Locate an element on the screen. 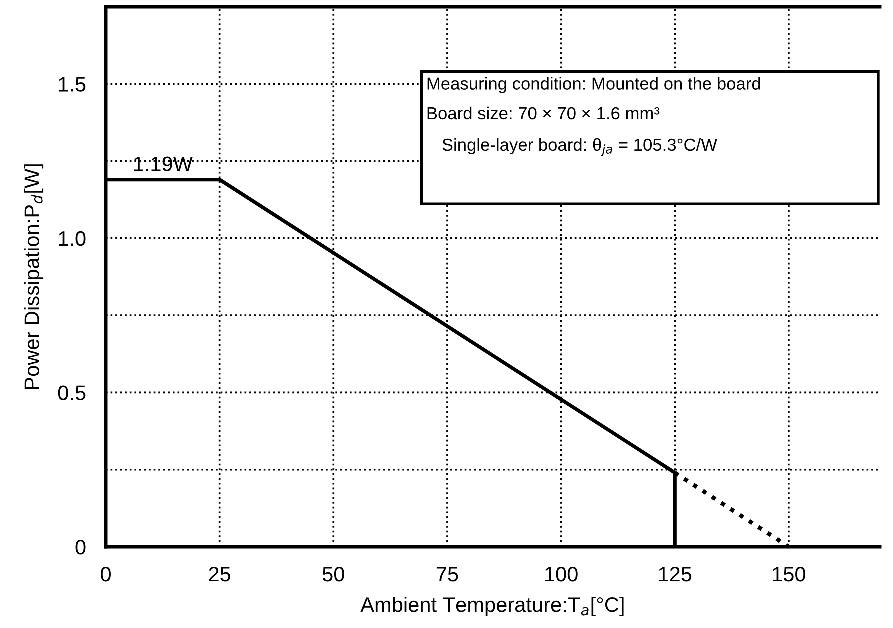 The width and height of the screenshot is (893, 628). y-tick-label: 0.5 is located at coordinates (72, 393).